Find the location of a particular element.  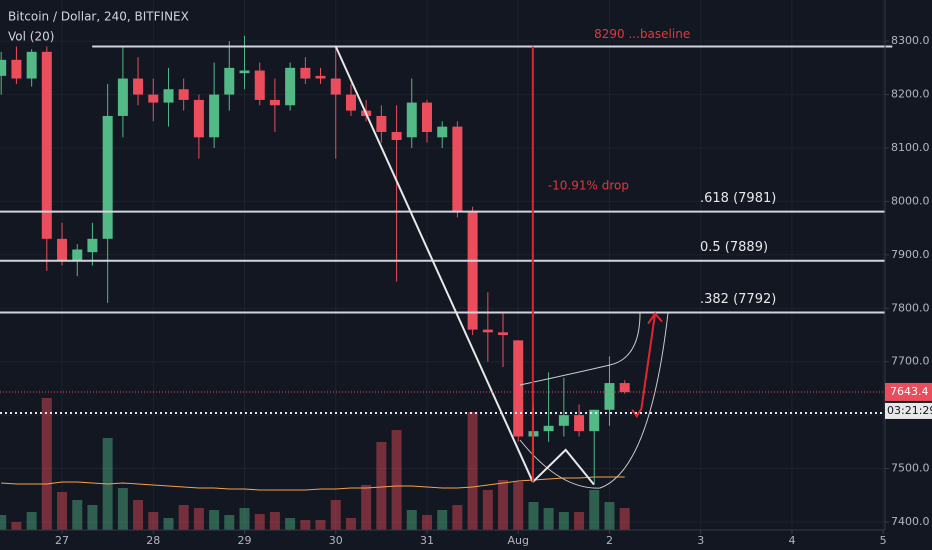

baseline-label: 8290 ...baseline is located at coordinates (642, 34).